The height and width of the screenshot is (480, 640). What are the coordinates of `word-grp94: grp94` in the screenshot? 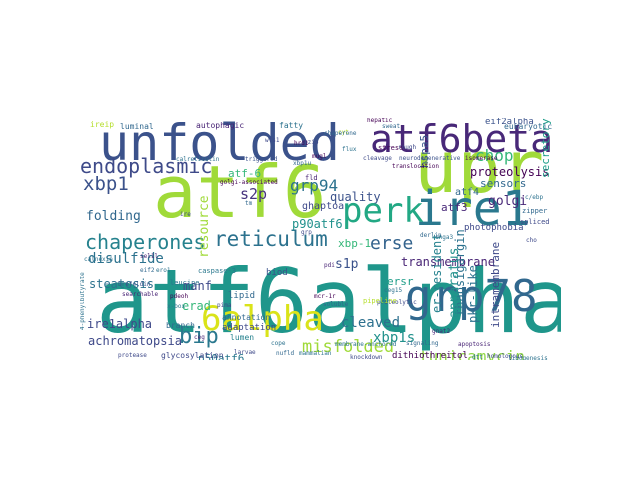 It's located at (314, 185).